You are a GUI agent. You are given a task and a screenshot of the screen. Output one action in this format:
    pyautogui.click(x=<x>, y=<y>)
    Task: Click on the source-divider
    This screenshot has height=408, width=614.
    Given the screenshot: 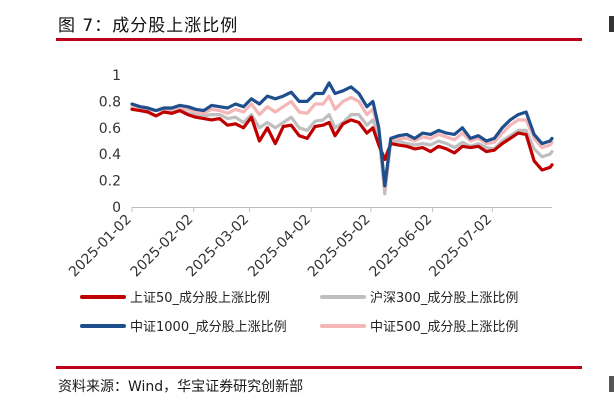 What is the action you would take?
    pyautogui.click(x=319, y=367)
    